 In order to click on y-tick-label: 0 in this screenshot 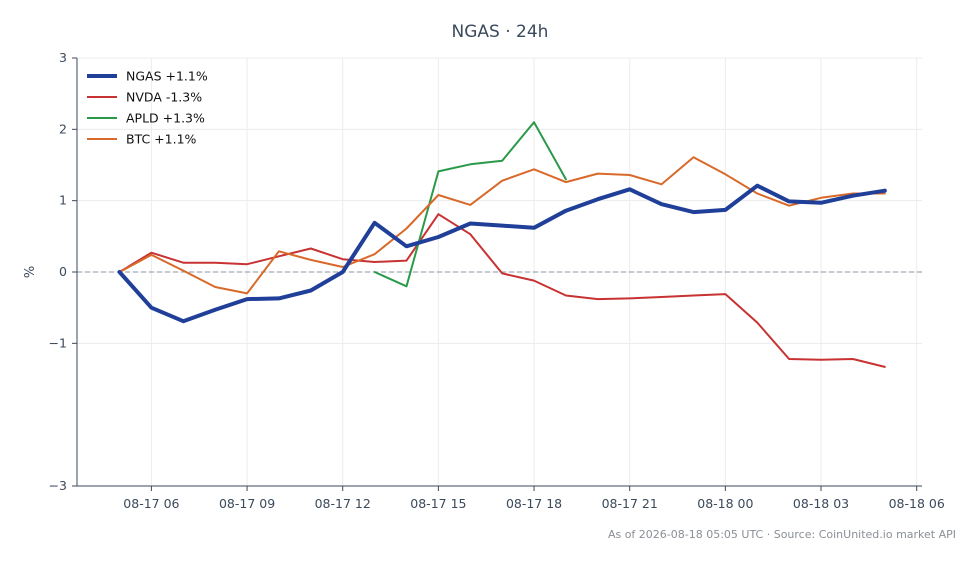, I will do `click(63, 271)`.